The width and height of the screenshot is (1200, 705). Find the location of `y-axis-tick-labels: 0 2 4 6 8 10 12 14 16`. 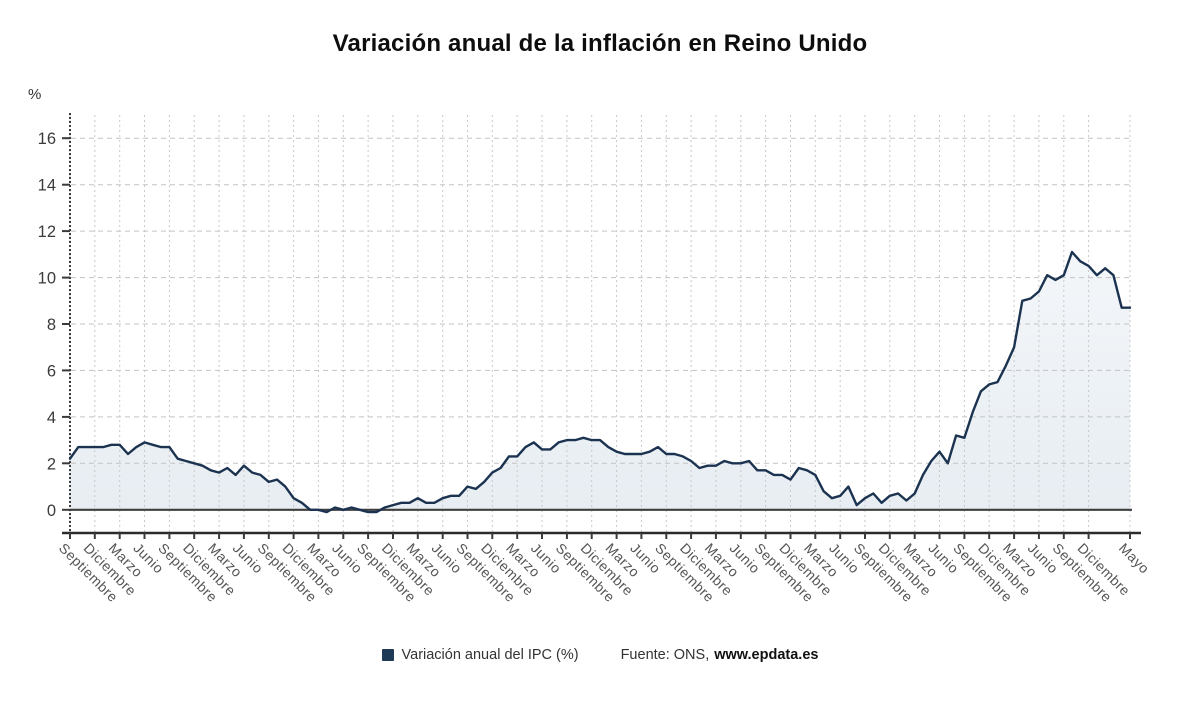

y-axis-tick-labels: 0 2 4 6 8 10 12 14 16 is located at coordinates (47, 325).